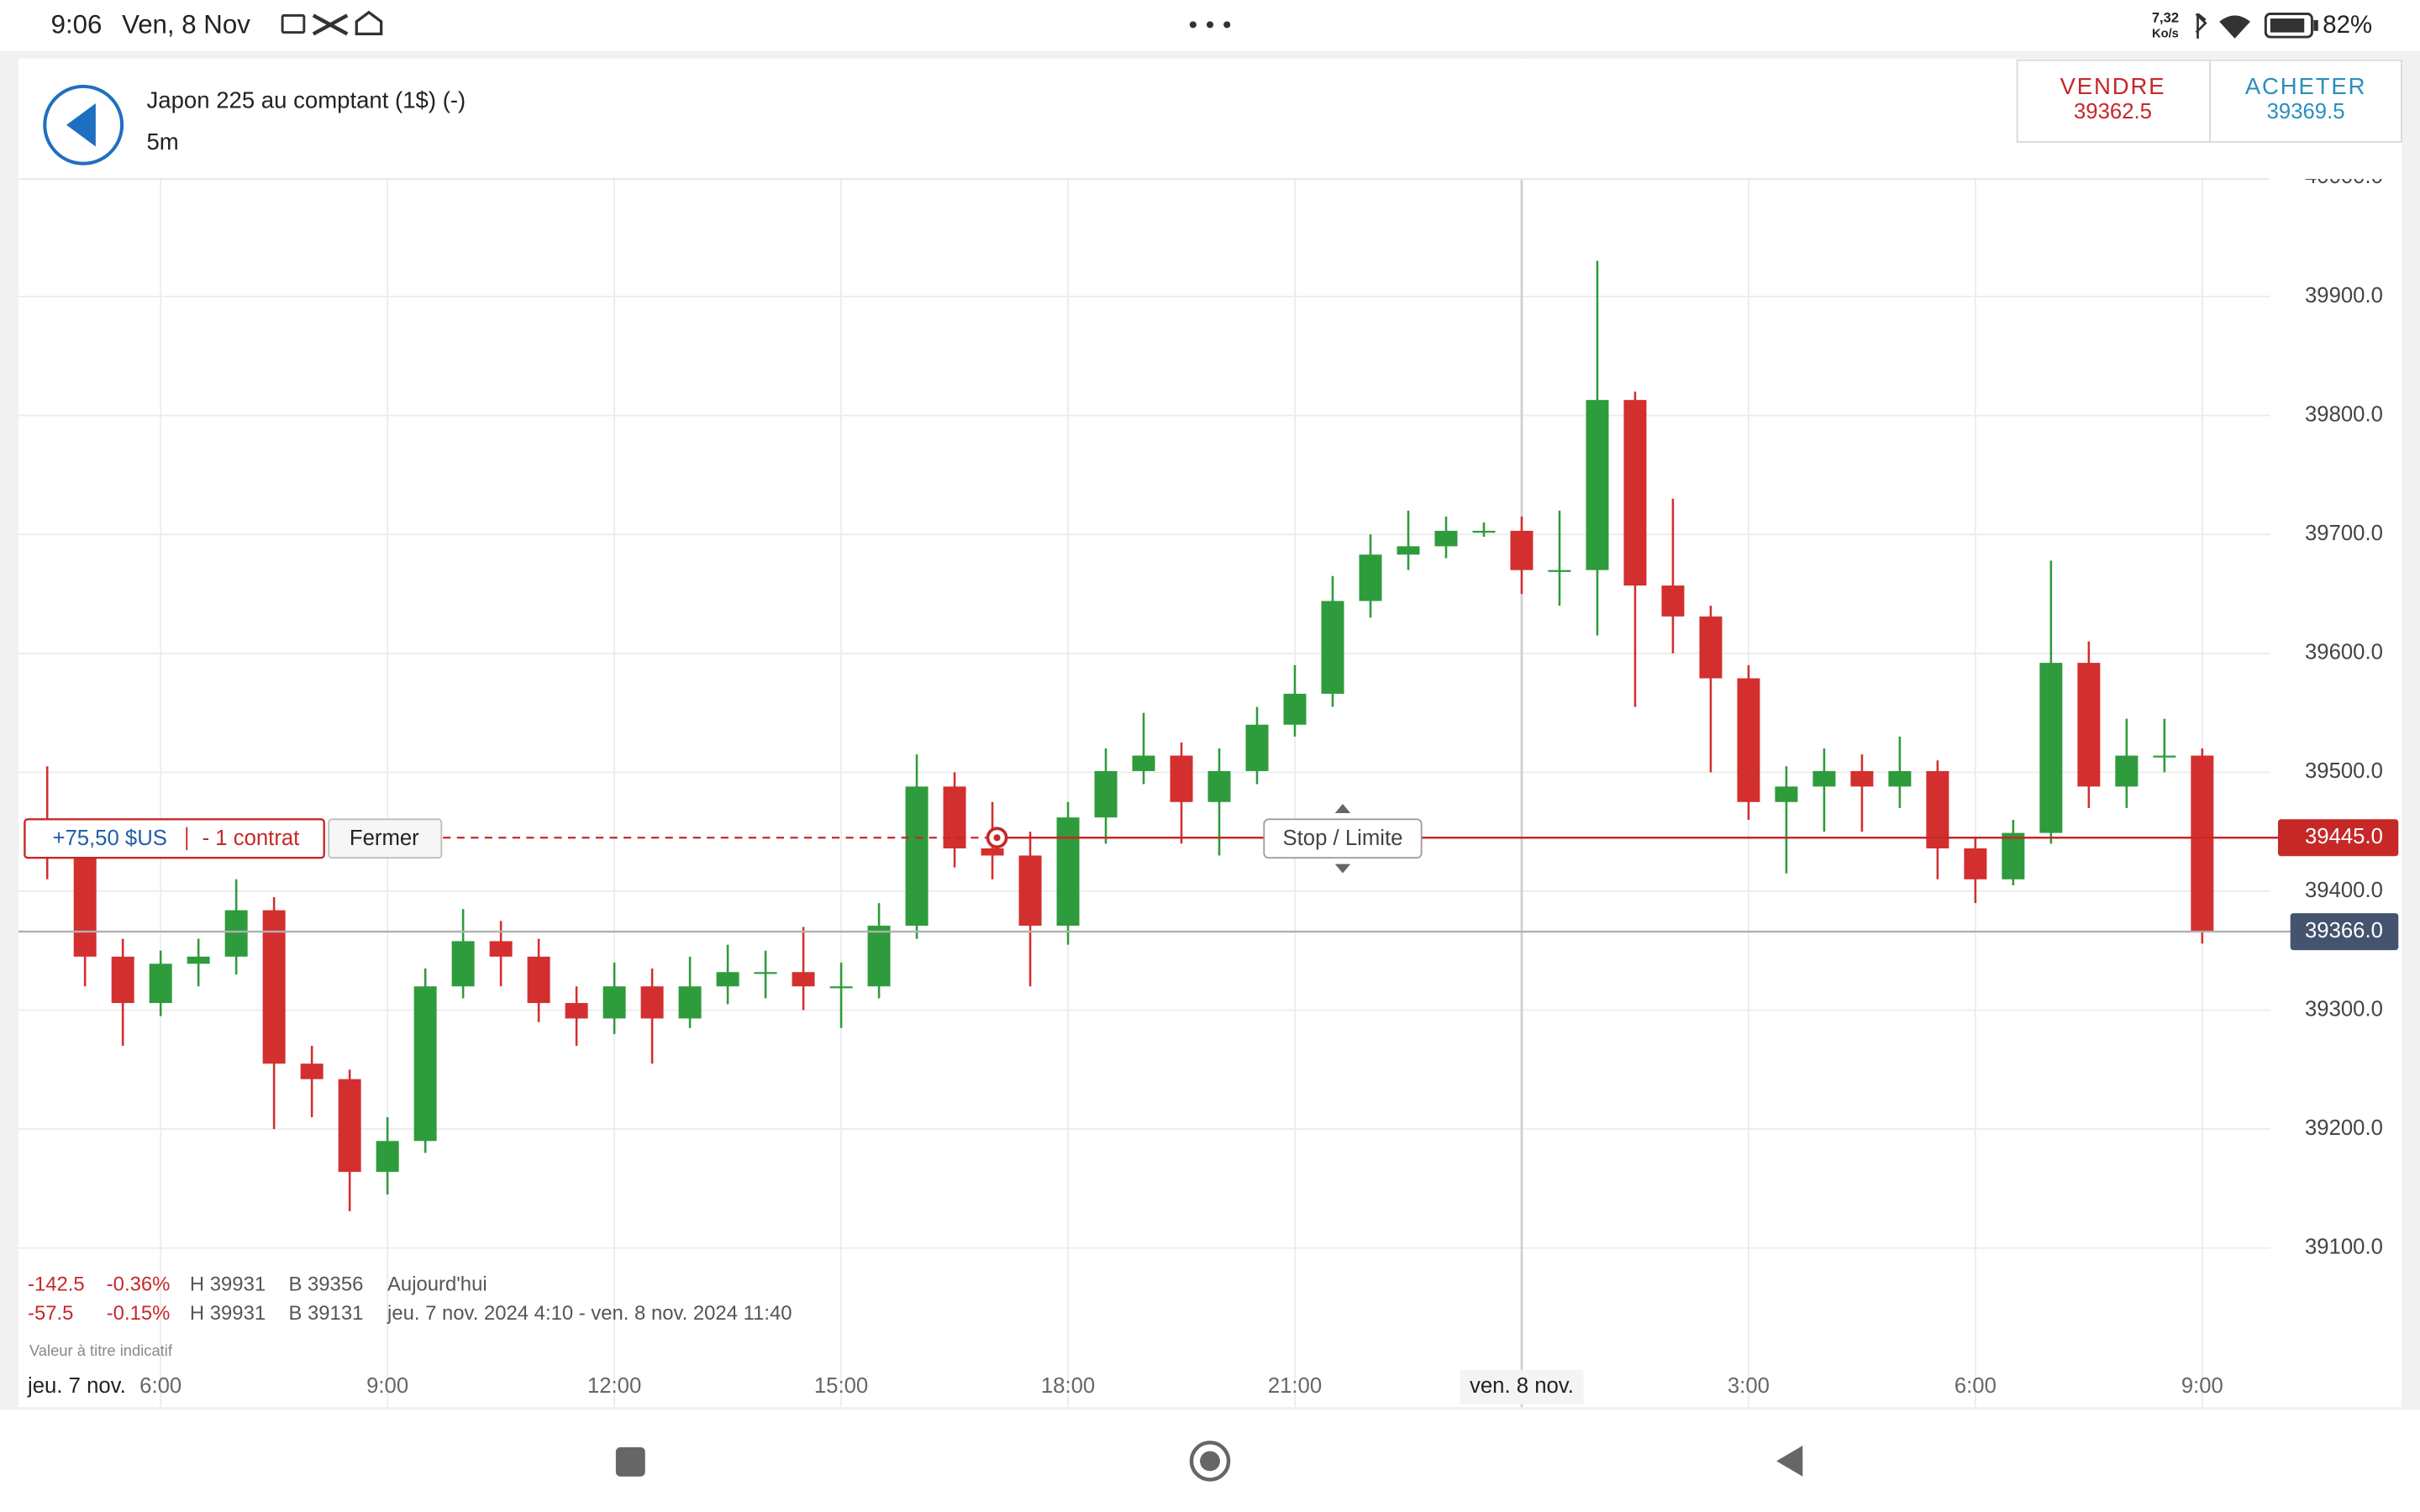 The width and height of the screenshot is (2420, 1512). Describe the element at coordinates (2113, 86) in the screenshot. I see `sell-label: VENDRE` at that location.